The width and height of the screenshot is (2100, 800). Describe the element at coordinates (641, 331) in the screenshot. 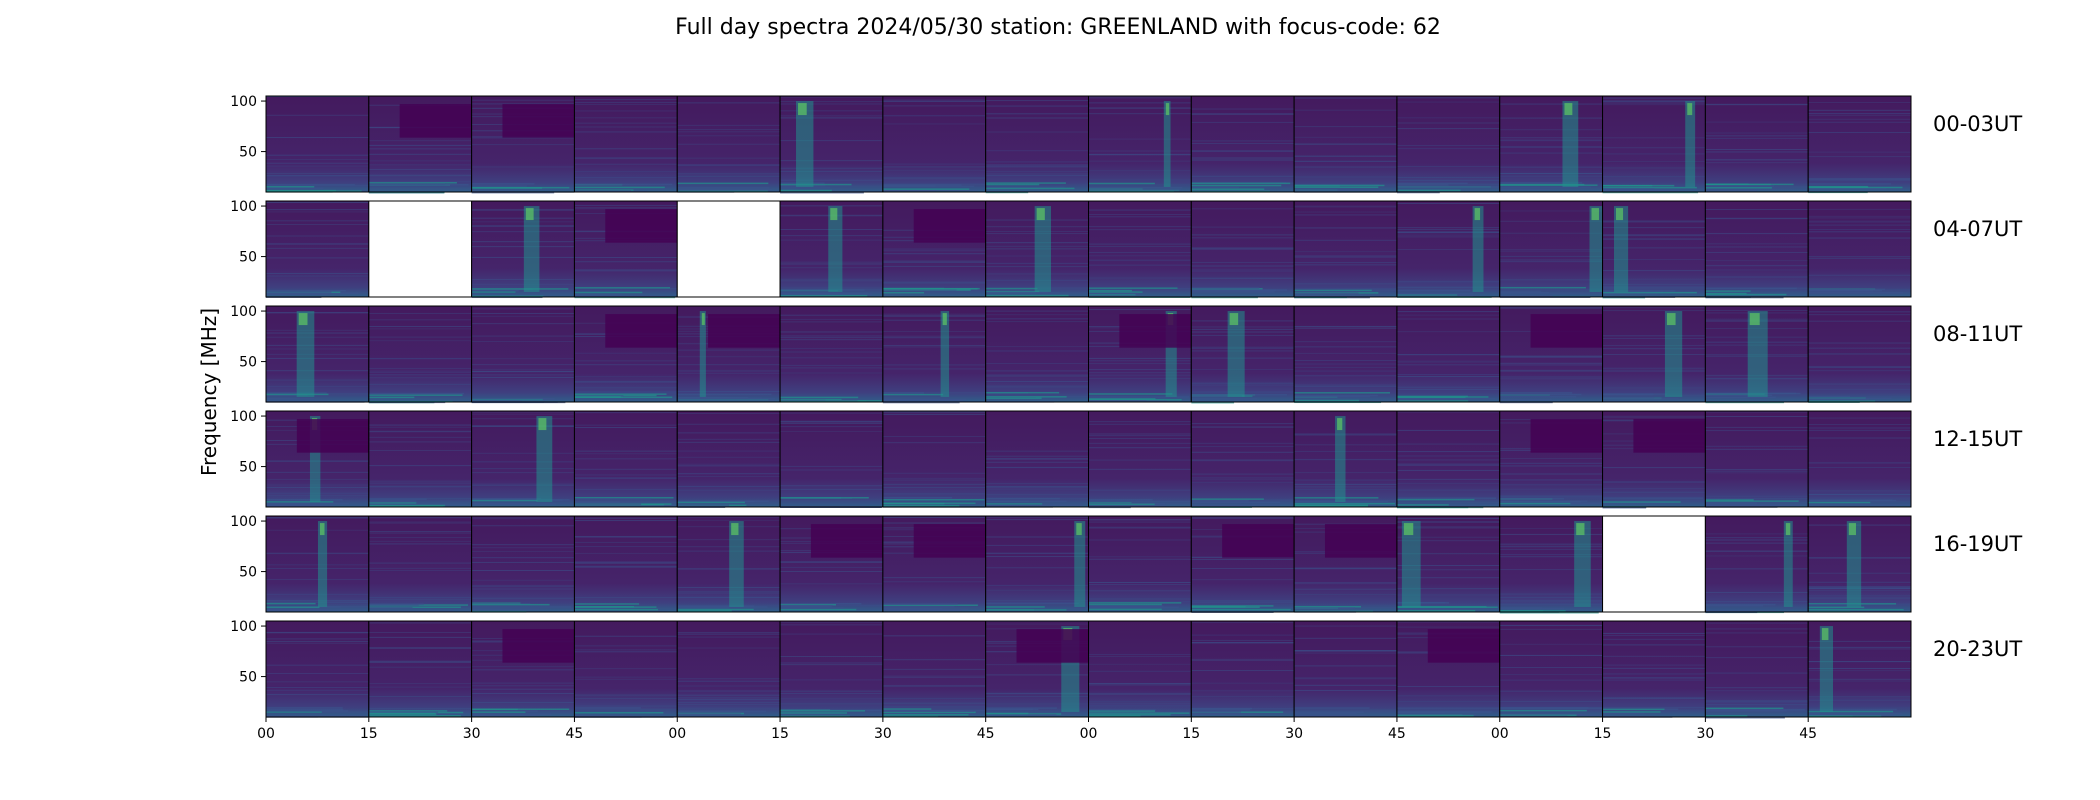

I see `dark-block` at that location.